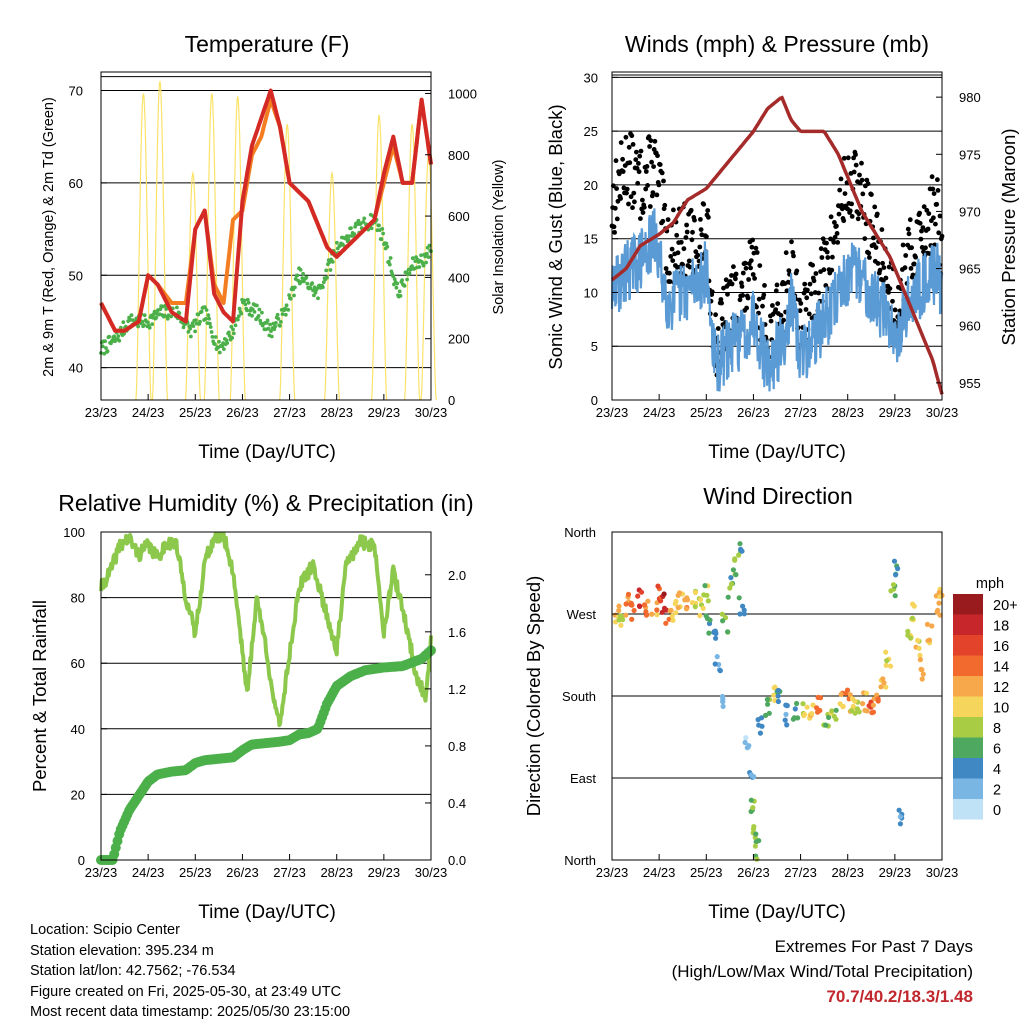  I want to click on x-tick-label: 29/23, so click(895, 872).